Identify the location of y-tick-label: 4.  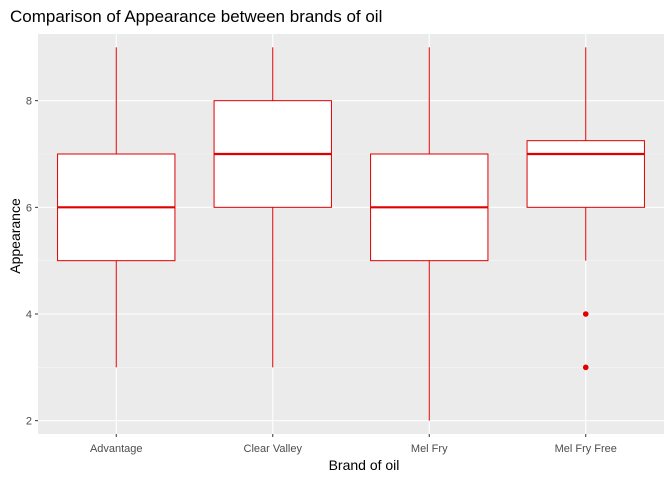
(29, 315).